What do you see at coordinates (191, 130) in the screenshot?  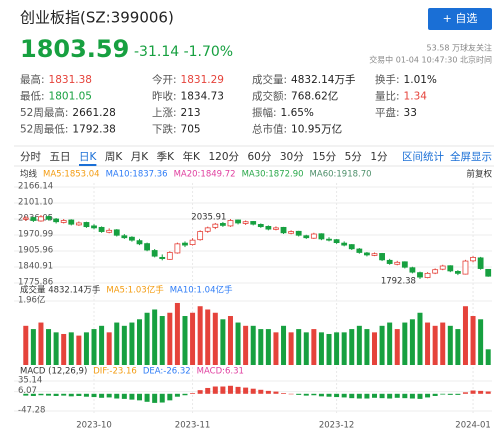 I see `stat-value: 705` at bounding box center [191, 130].